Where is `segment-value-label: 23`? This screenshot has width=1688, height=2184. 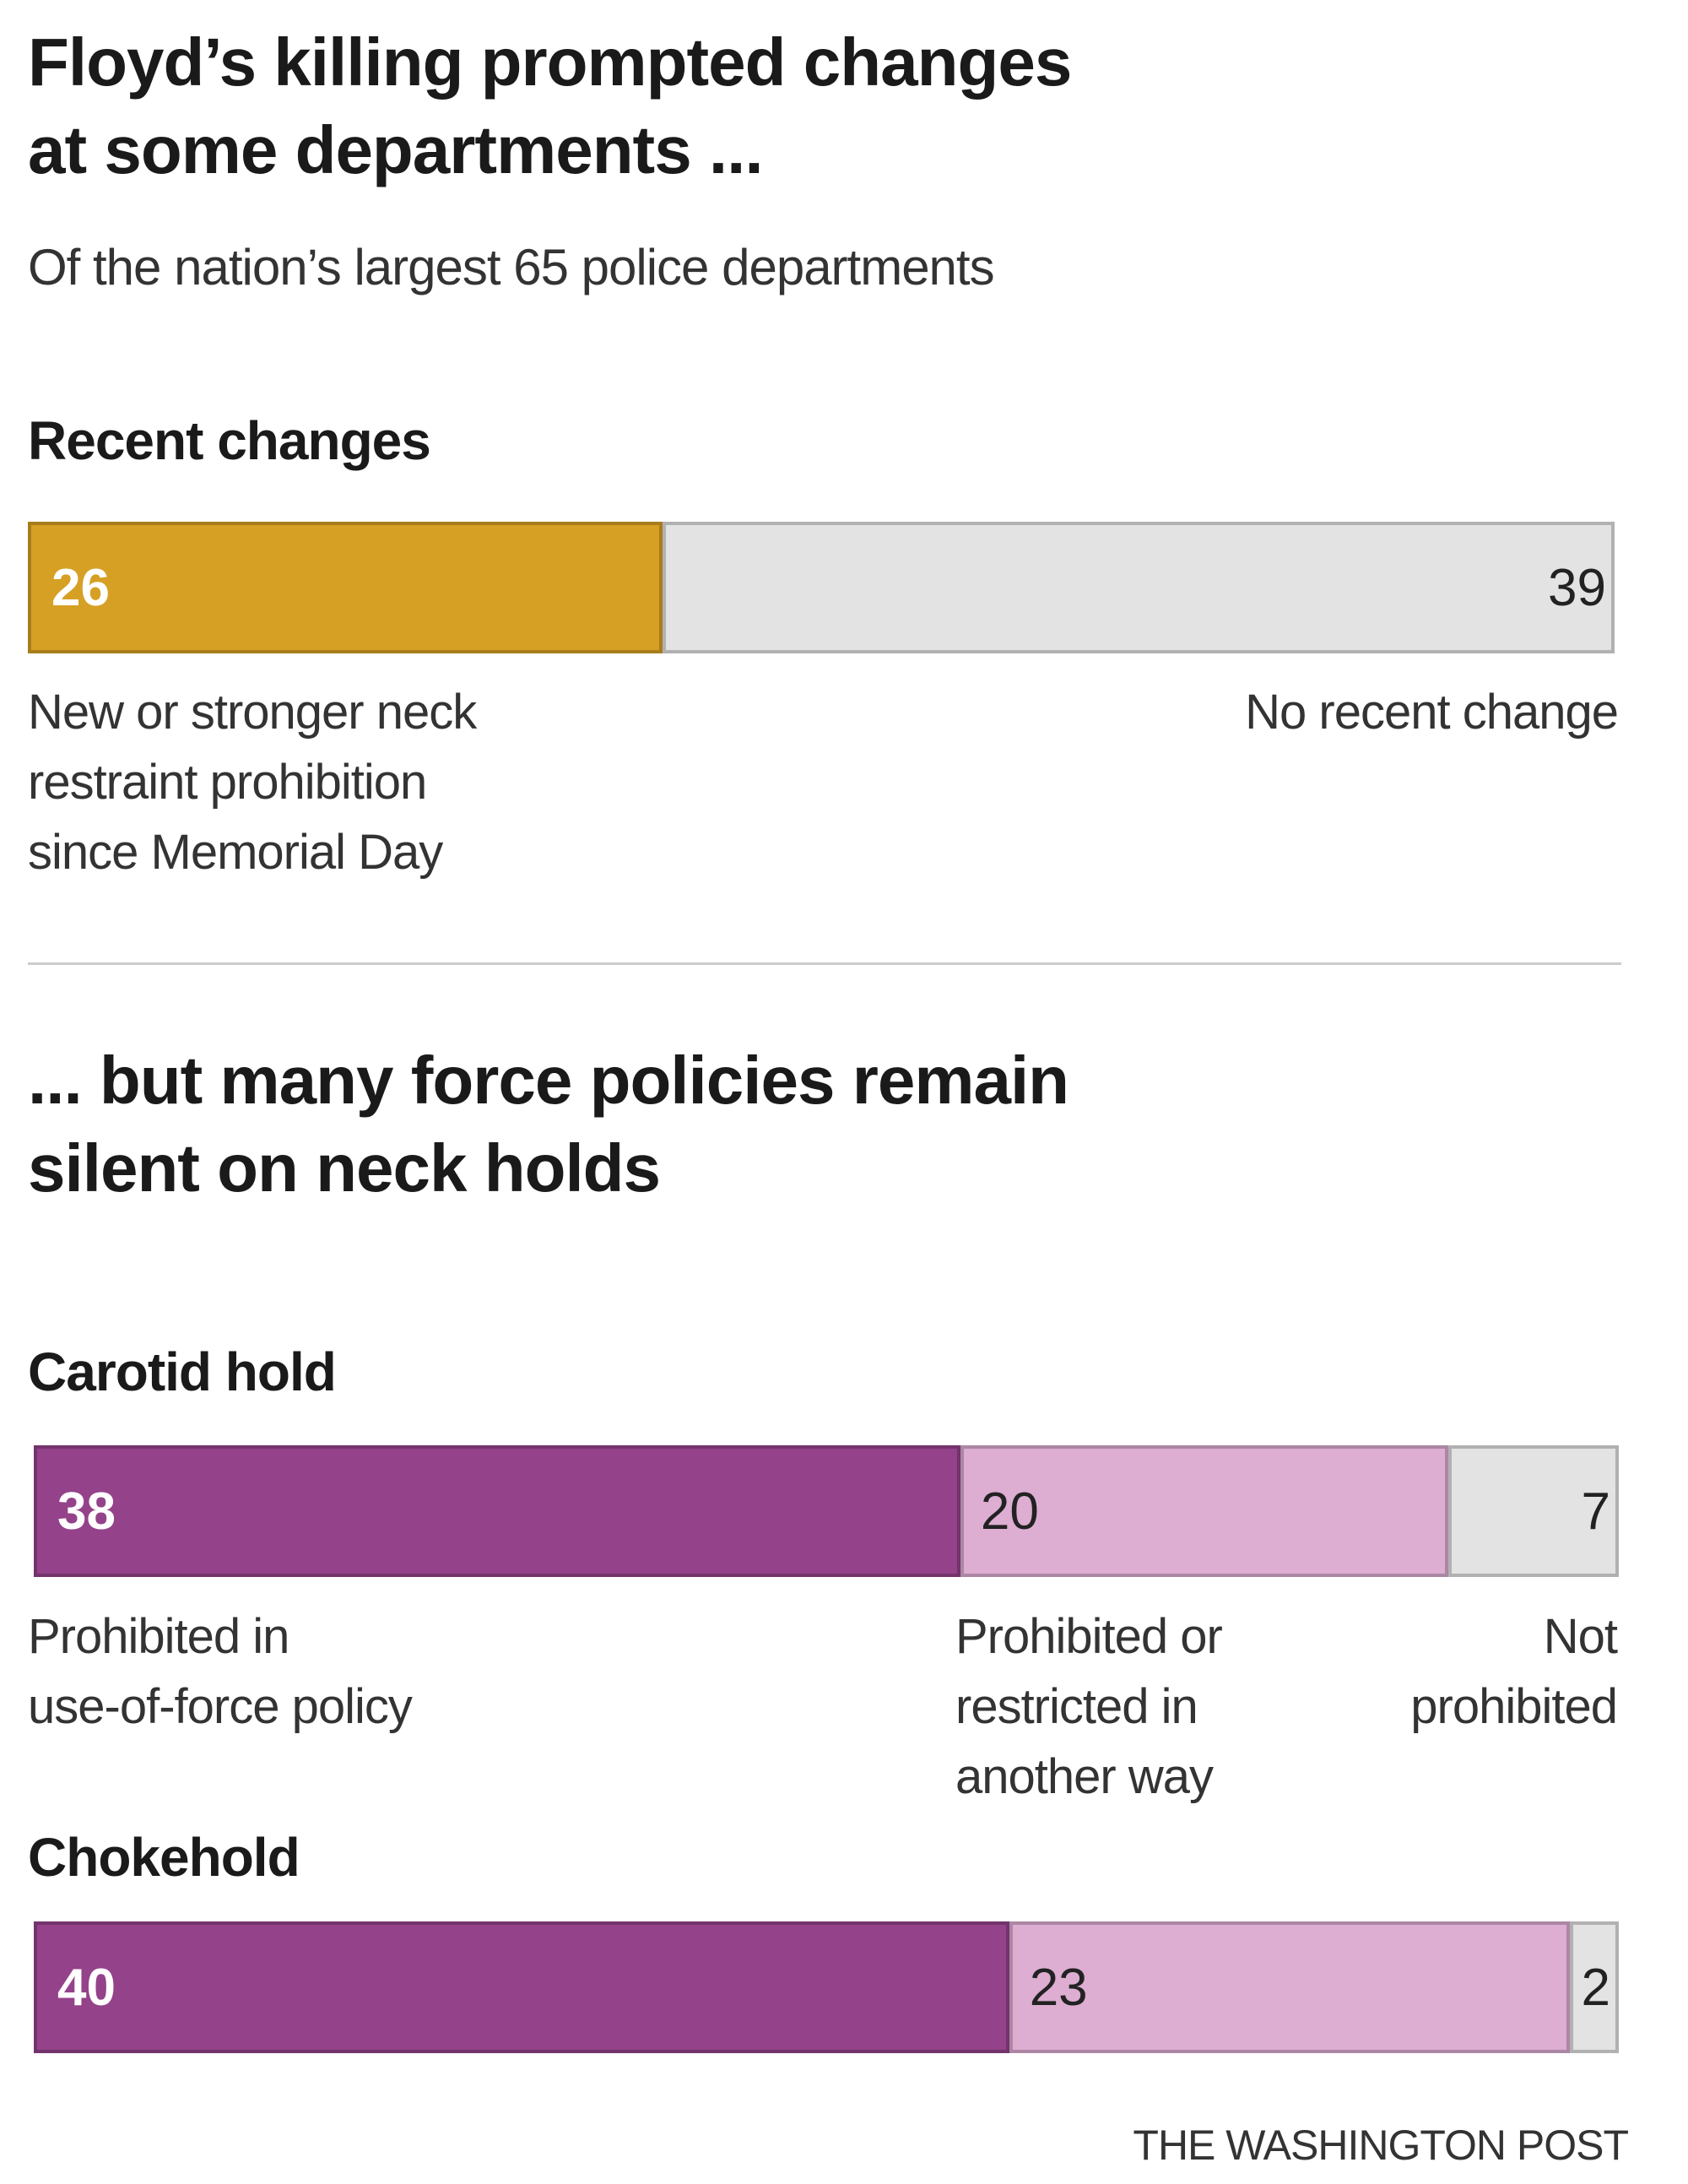 segment-value-label: 23 is located at coordinates (1058, 1987).